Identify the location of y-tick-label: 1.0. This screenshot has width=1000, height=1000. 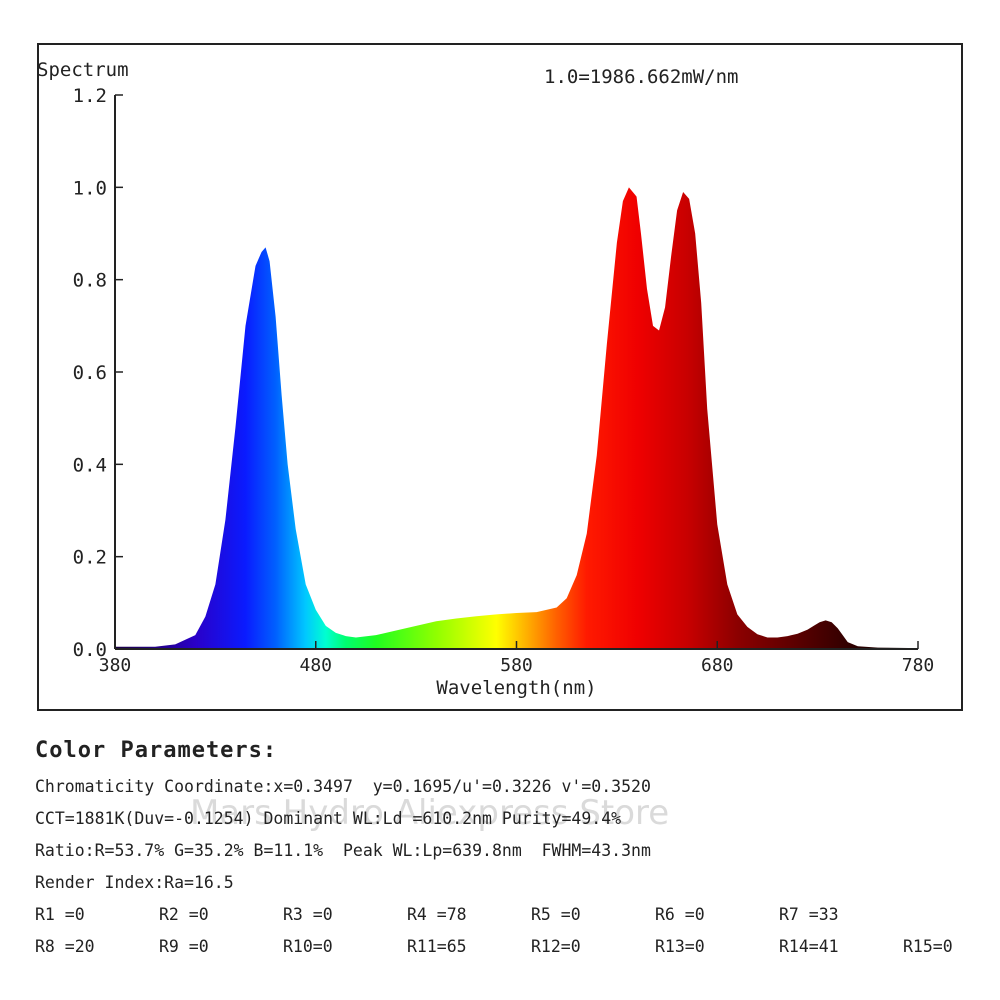
(90, 188).